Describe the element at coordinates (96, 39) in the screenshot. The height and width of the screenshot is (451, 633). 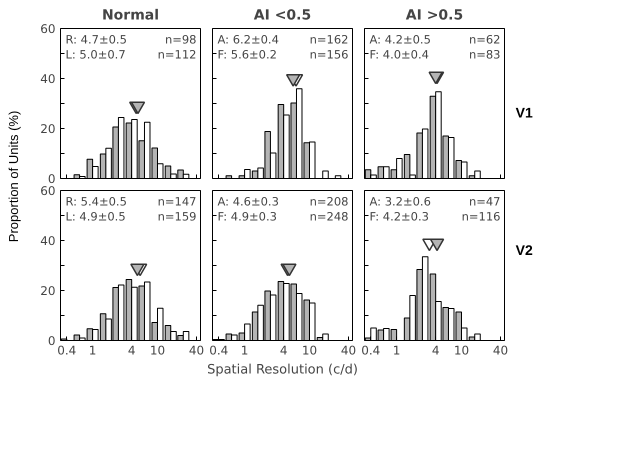
I see `annotation: R: 4.7±0.5` at that location.